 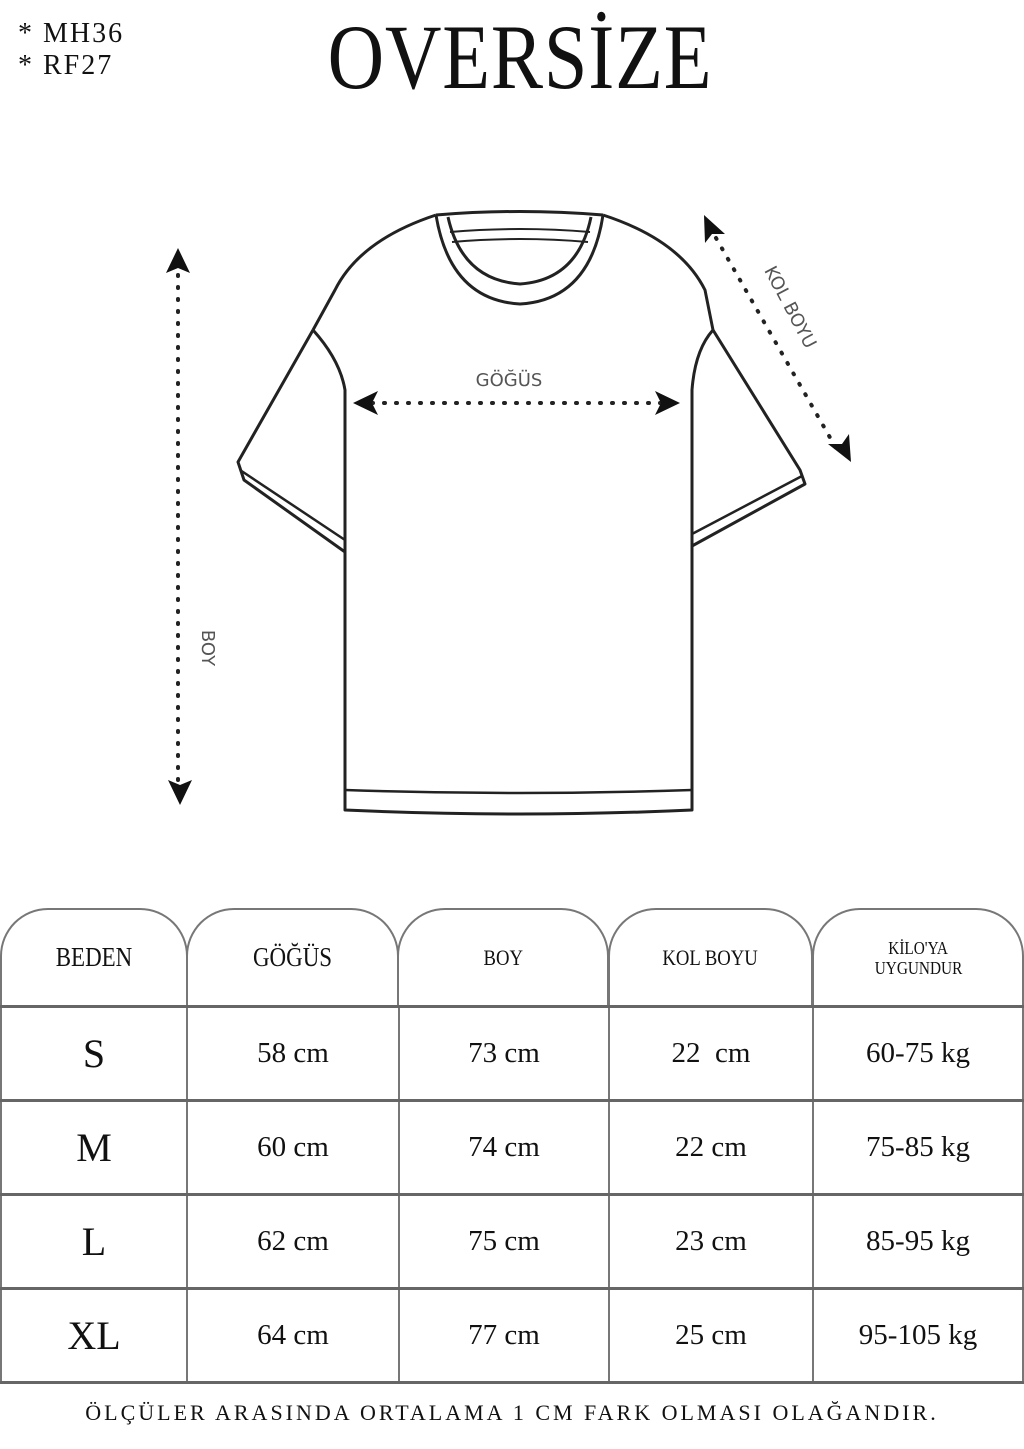 What do you see at coordinates (789, 307) in the screenshot?
I see `sleeve-label: KOL BOYU` at bounding box center [789, 307].